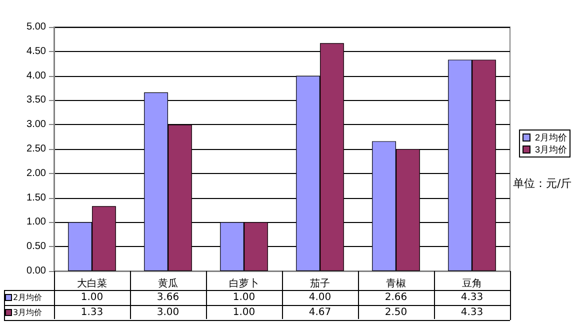  What do you see at coordinates (36, 149) in the screenshot?
I see `y-tick-label: 2.50` at bounding box center [36, 149].